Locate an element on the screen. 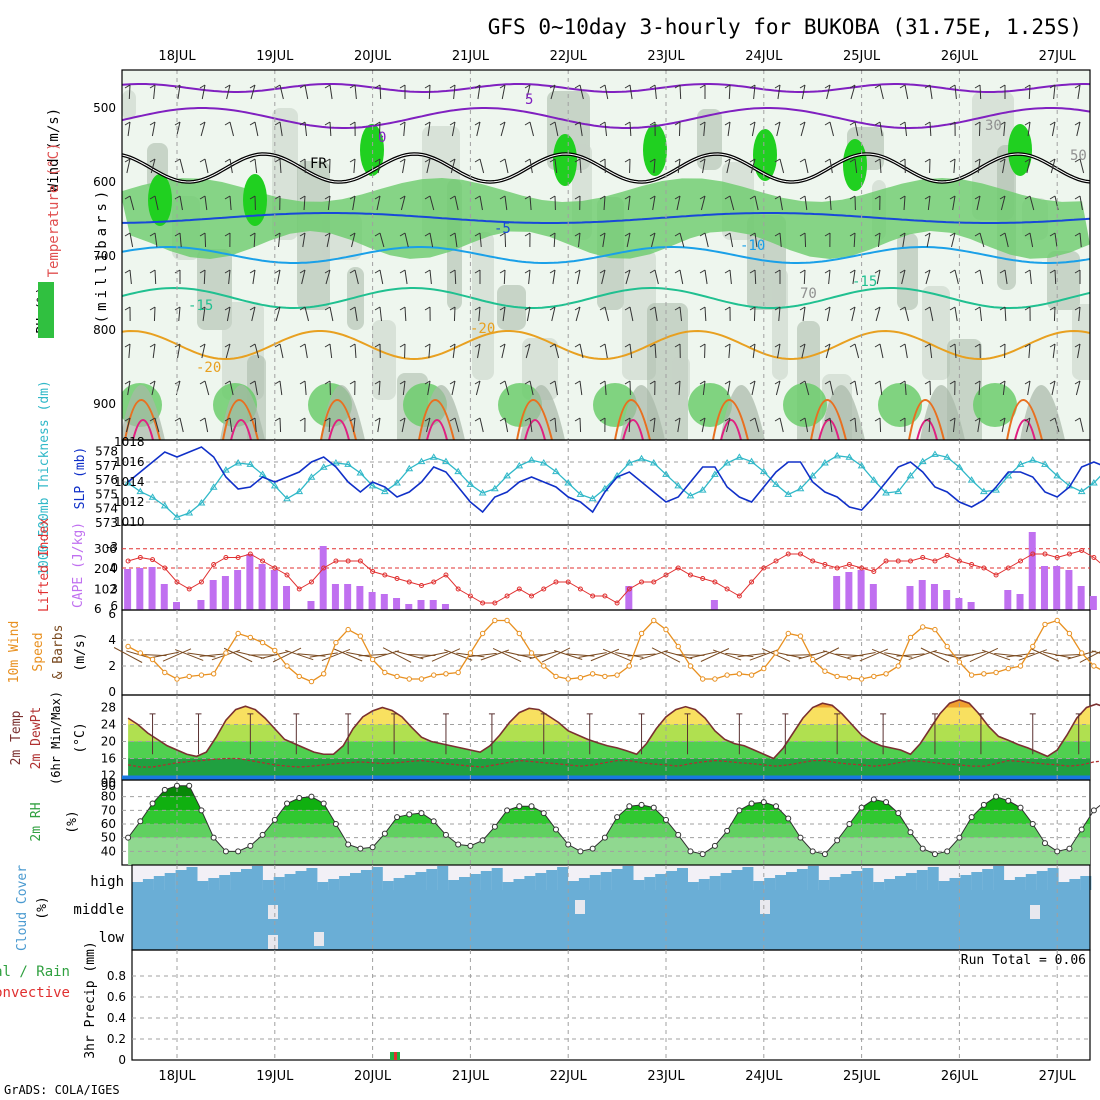  axis-tick-label: 90 is located at coordinates (108, 783).